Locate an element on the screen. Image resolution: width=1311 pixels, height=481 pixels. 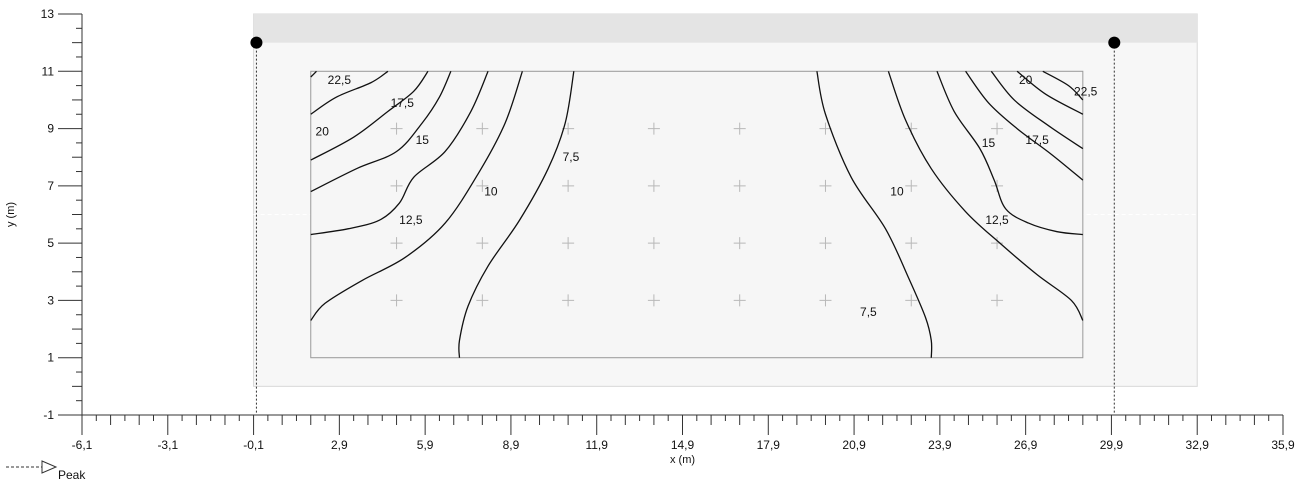
x-tick-label: -3,1 is located at coordinates (167, 445).